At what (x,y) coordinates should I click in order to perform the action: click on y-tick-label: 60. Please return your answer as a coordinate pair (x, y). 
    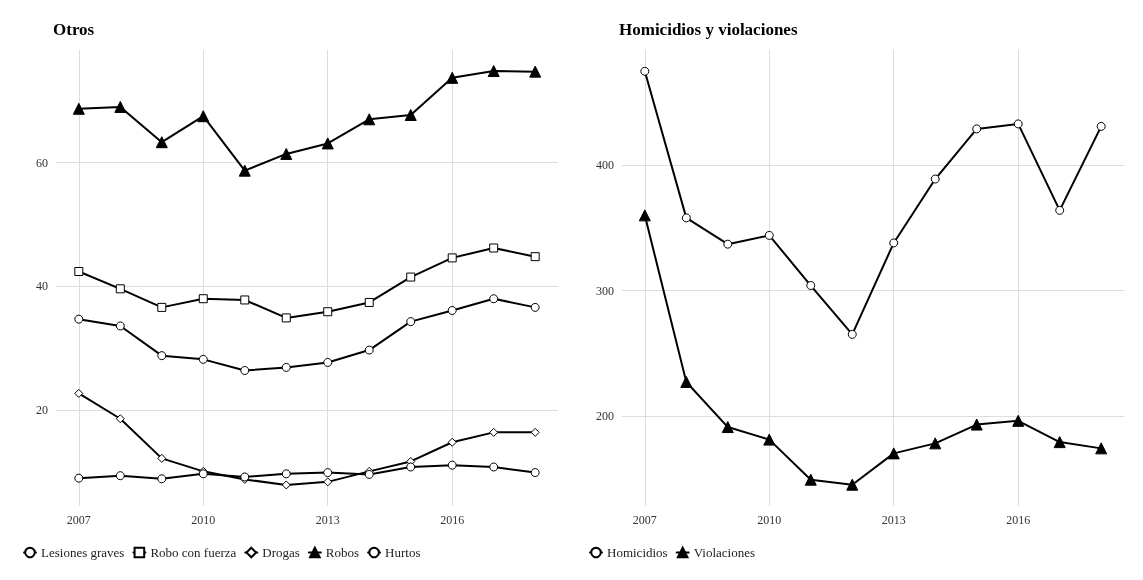
    Looking at the image, I should click on (42, 162).